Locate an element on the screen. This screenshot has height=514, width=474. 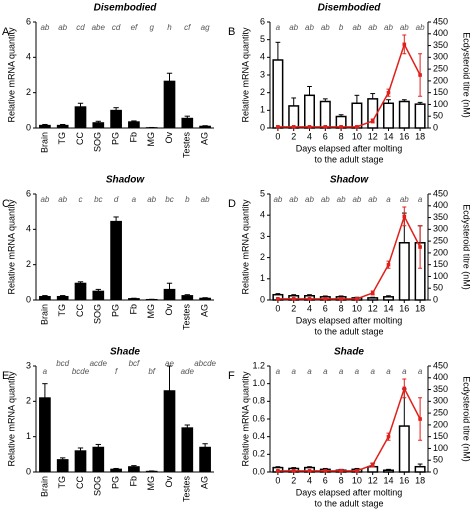
x-tick-label: 12 is located at coordinates (373, 136).